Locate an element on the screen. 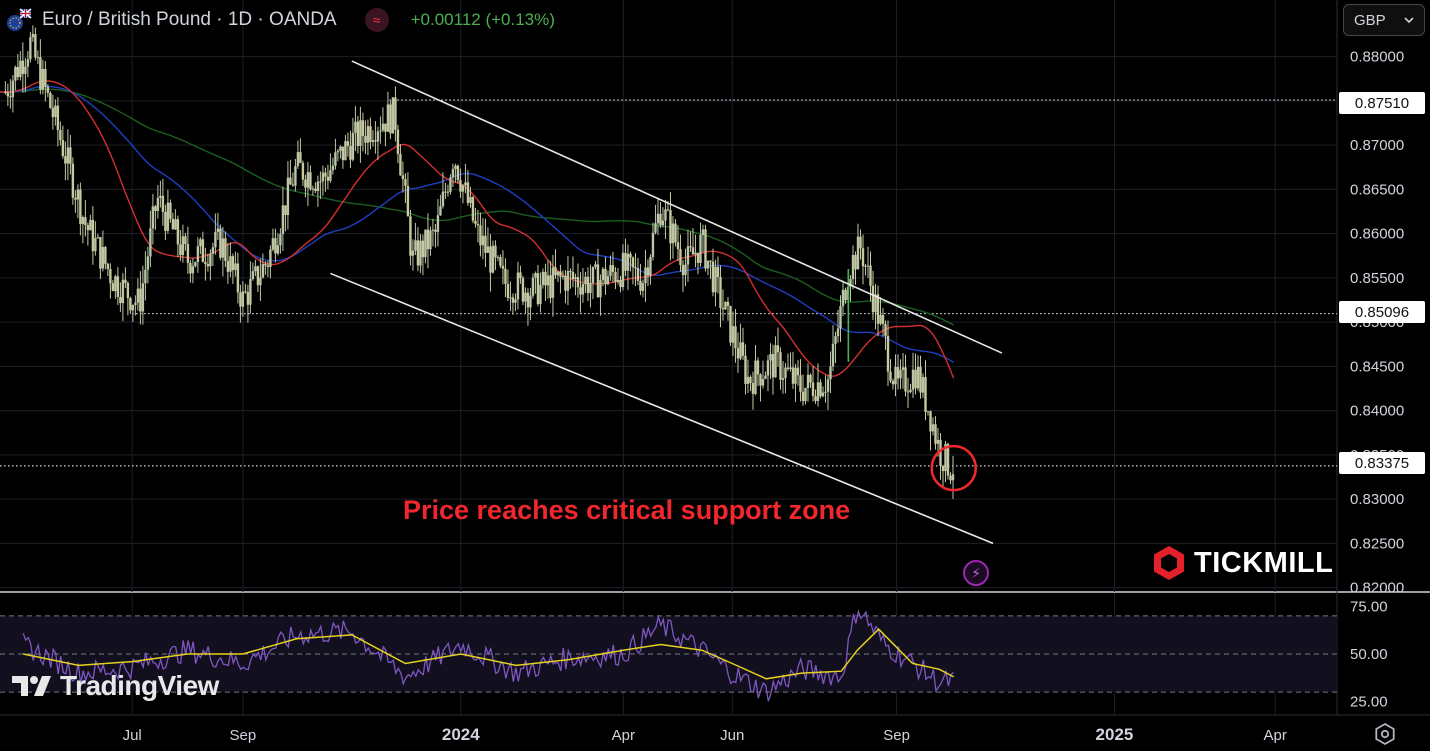 This screenshot has height=751, width=1430. wave-icon: ≈ is located at coordinates (376, 20).